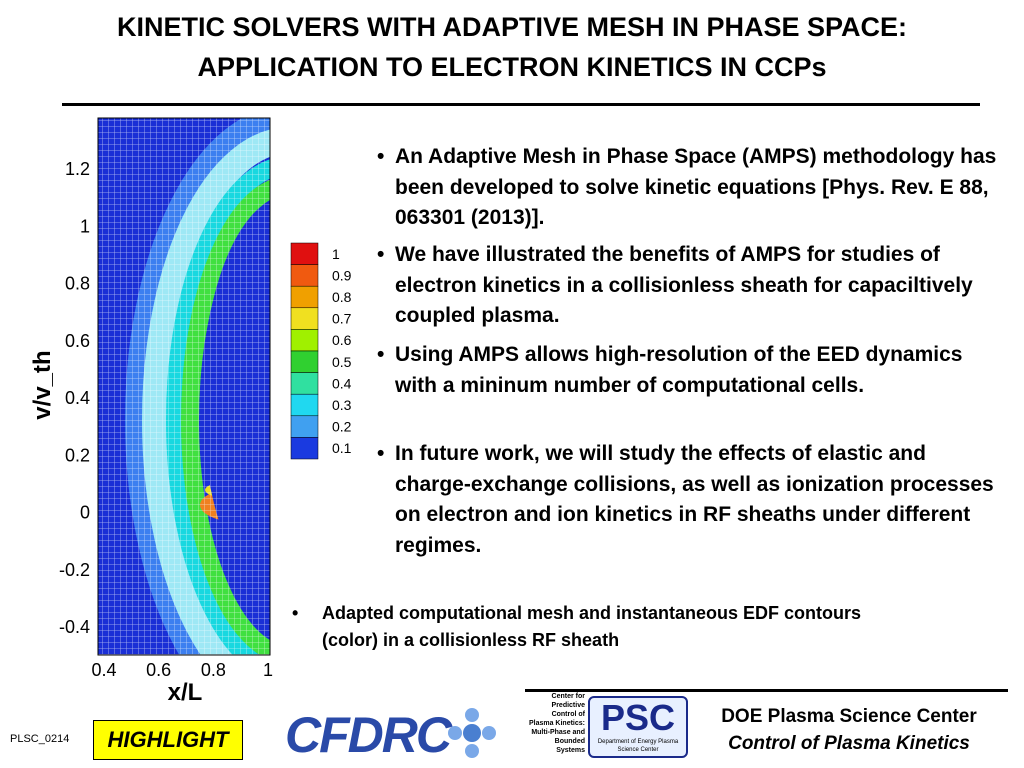 The width and height of the screenshot is (1024, 768). I want to click on psc-logo-text: PSC, so click(638, 717).